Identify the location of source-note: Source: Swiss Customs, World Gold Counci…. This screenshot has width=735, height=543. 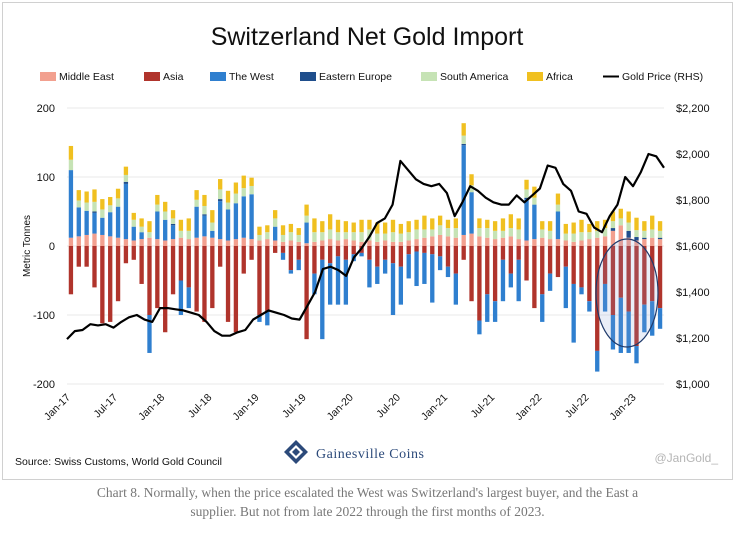
(118, 462).